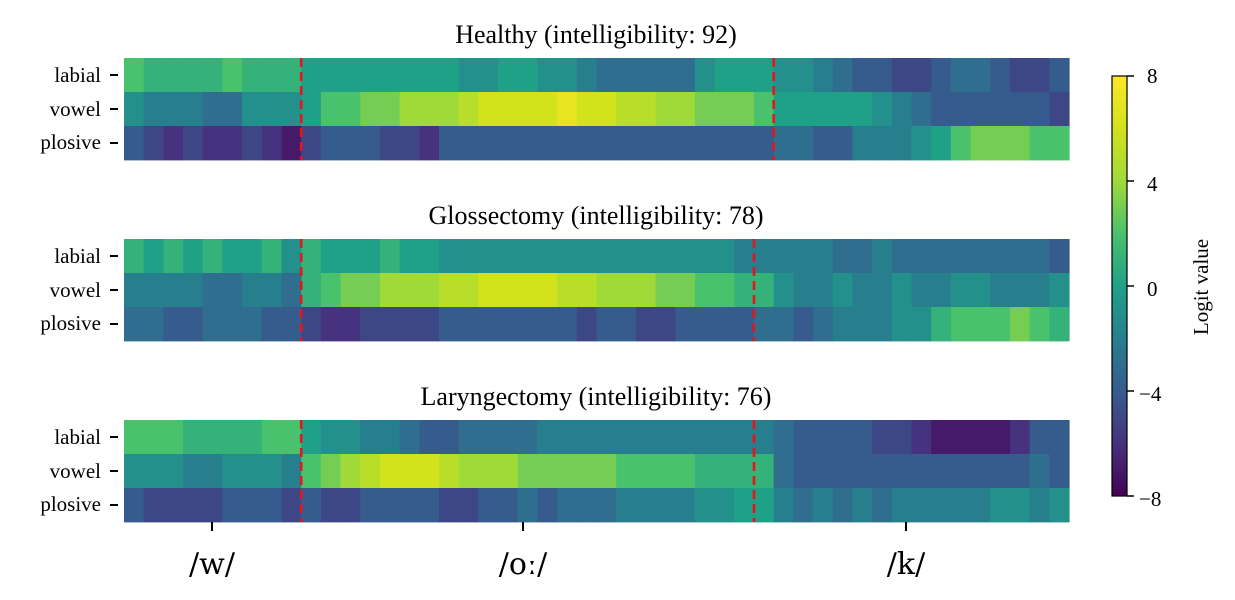 This screenshot has width=1235, height=600. What do you see at coordinates (906, 564) in the screenshot?
I see `x-tick-label-k: /k/` at bounding box center [906, 564].